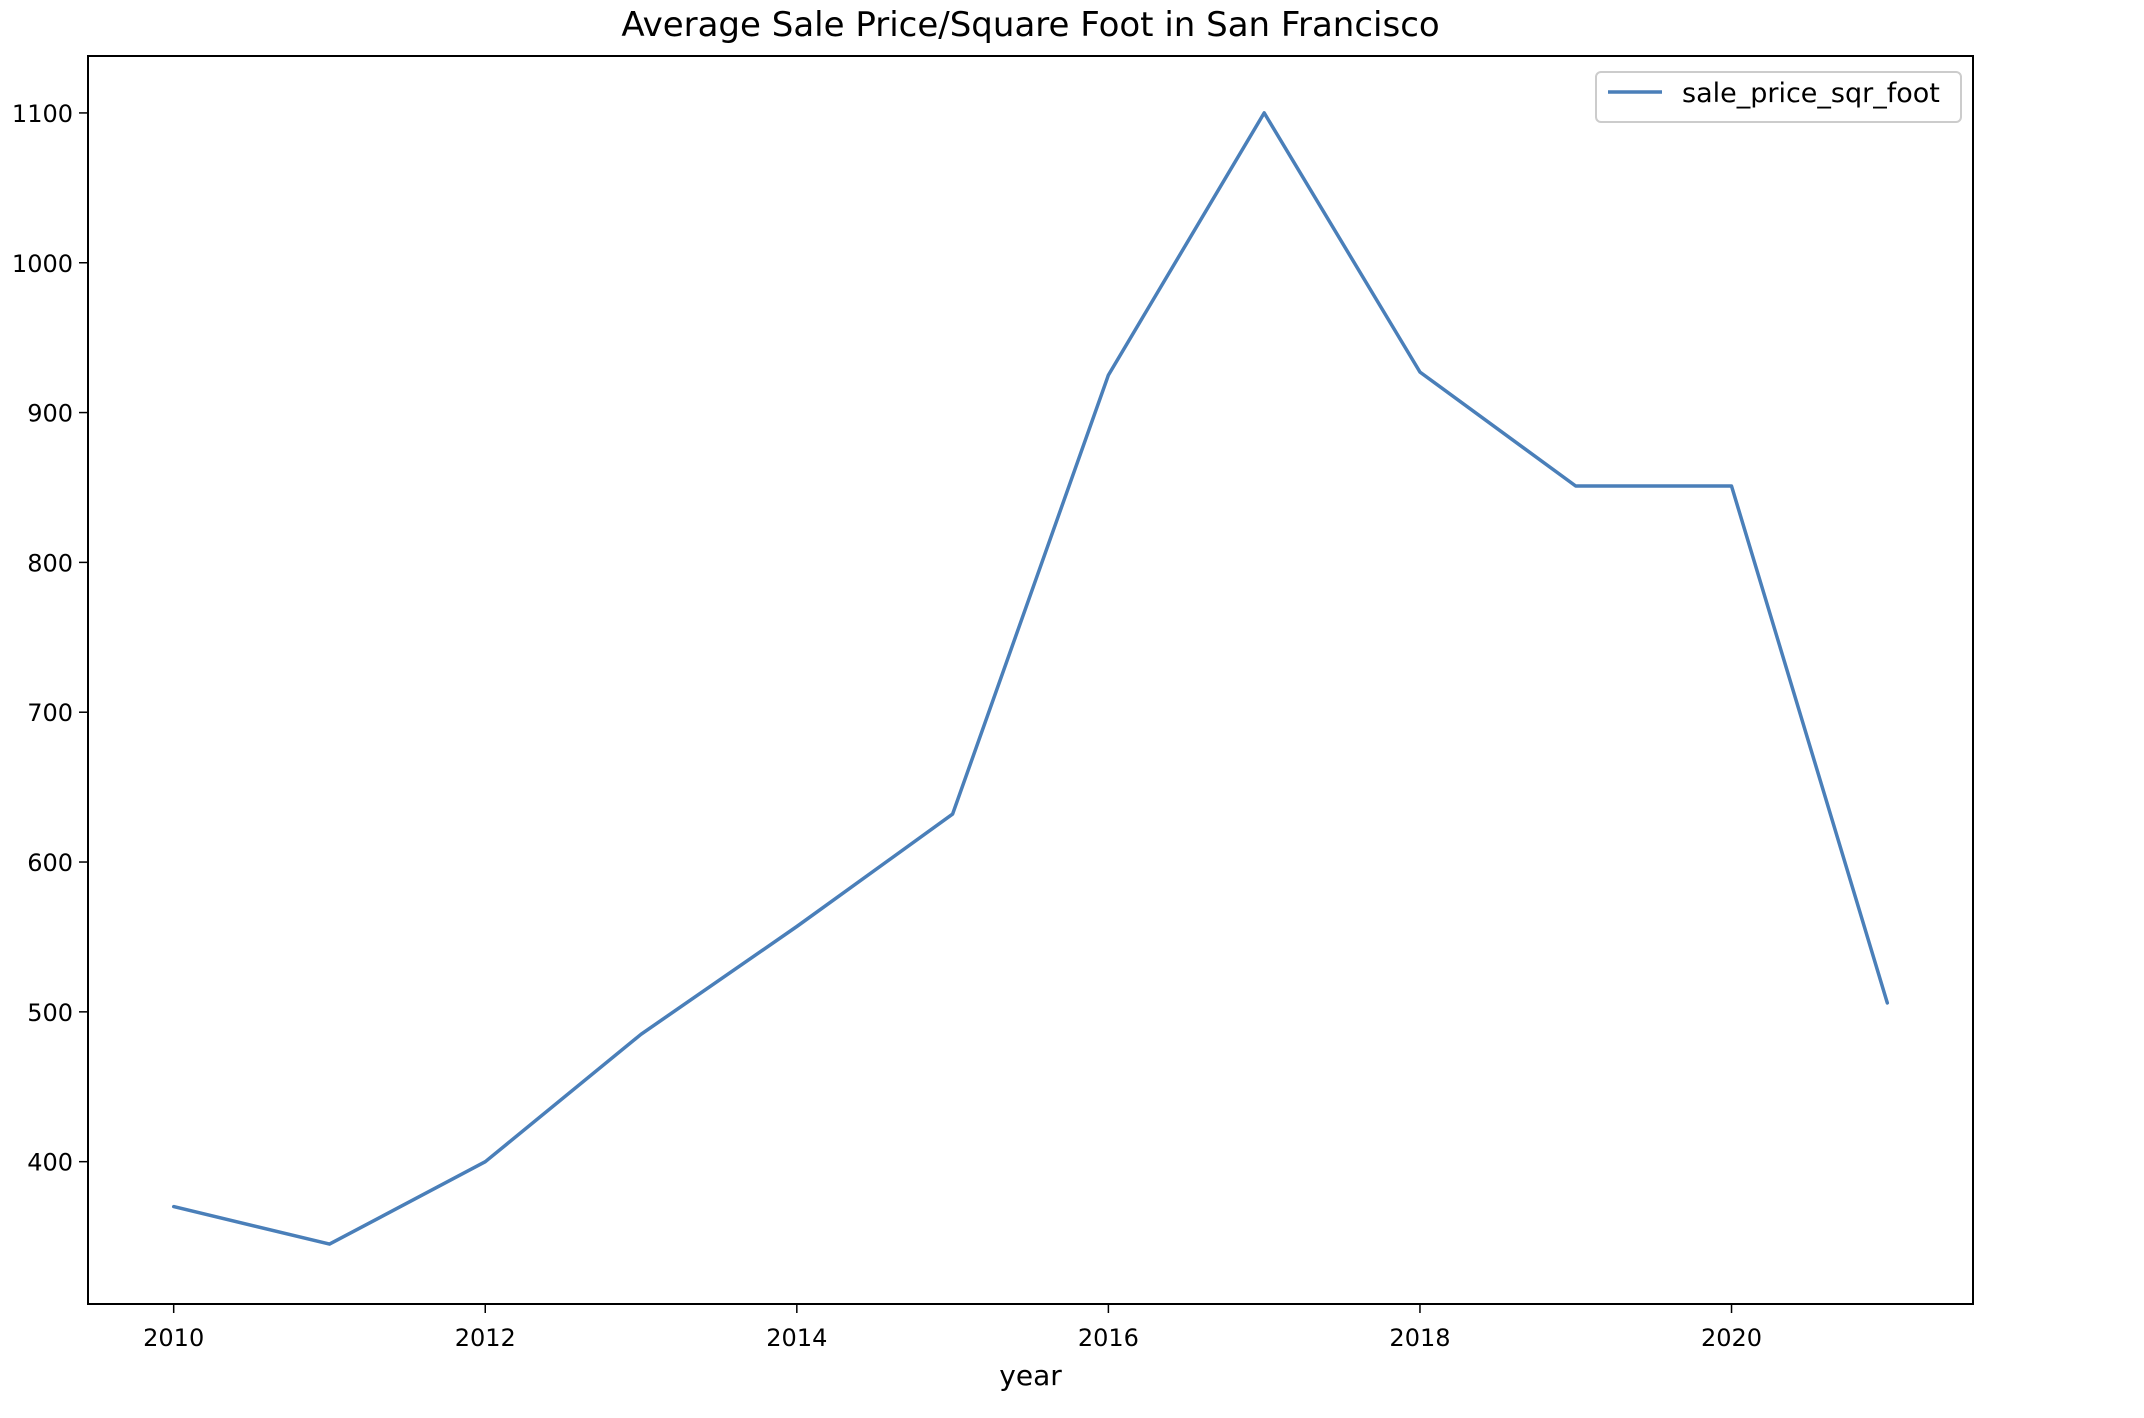  I want to click on x-axis-label: year, so click(1030, 1375).